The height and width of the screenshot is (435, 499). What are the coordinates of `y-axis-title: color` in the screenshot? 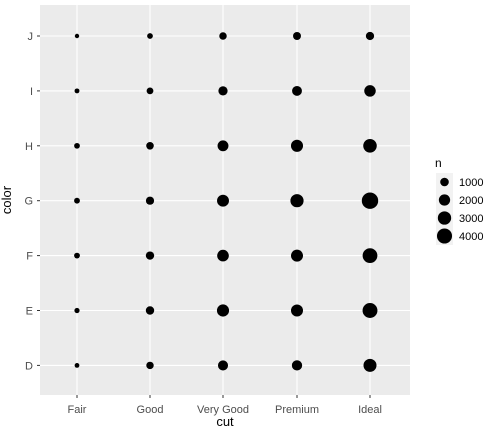 It's located at (7, 199).